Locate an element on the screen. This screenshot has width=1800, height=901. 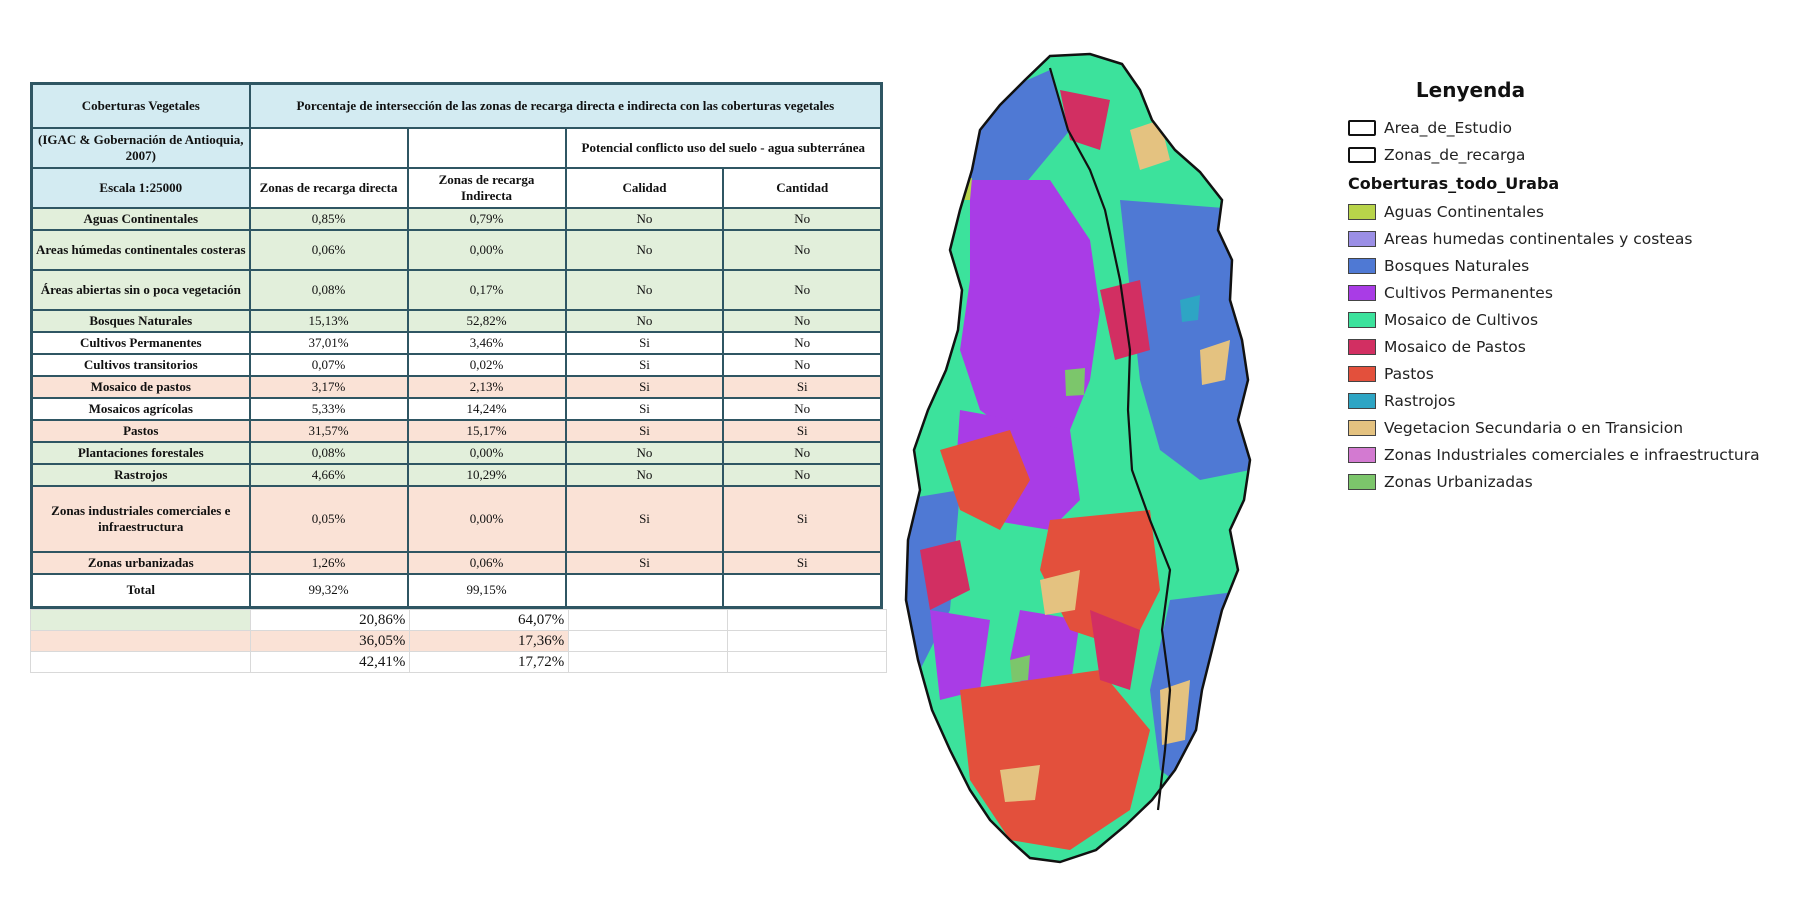
table-row: Cultivos Permanentes 37,01% 3,46% Si No is located at coordinates (456, 342).